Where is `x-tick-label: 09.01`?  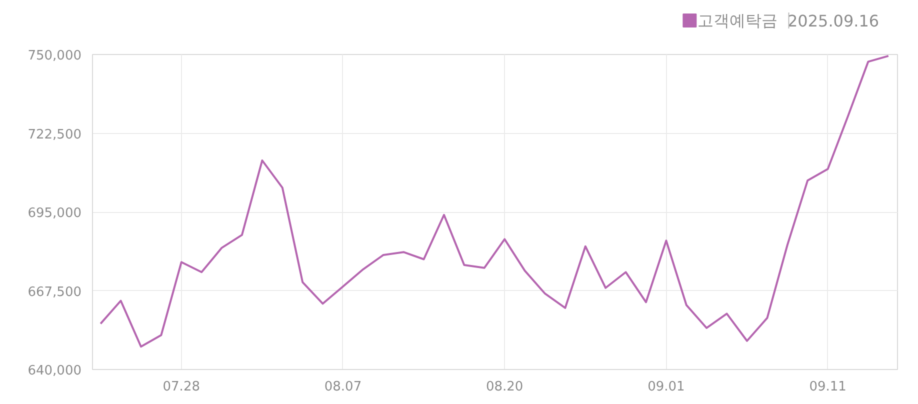
x-tick-label: 09.01 is located at coordinates (666, 387).